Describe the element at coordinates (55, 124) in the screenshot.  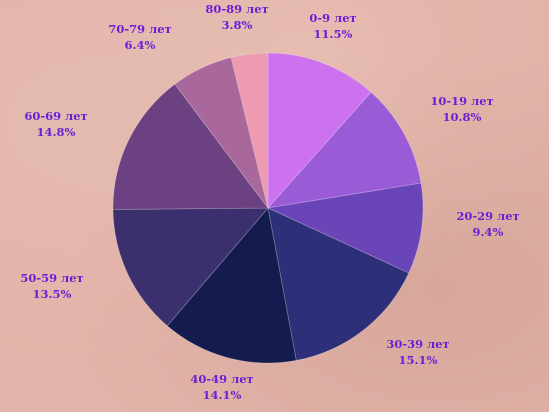
I see `pie-label-60-69-лет: 60-69 лет 14.8%` at that location.